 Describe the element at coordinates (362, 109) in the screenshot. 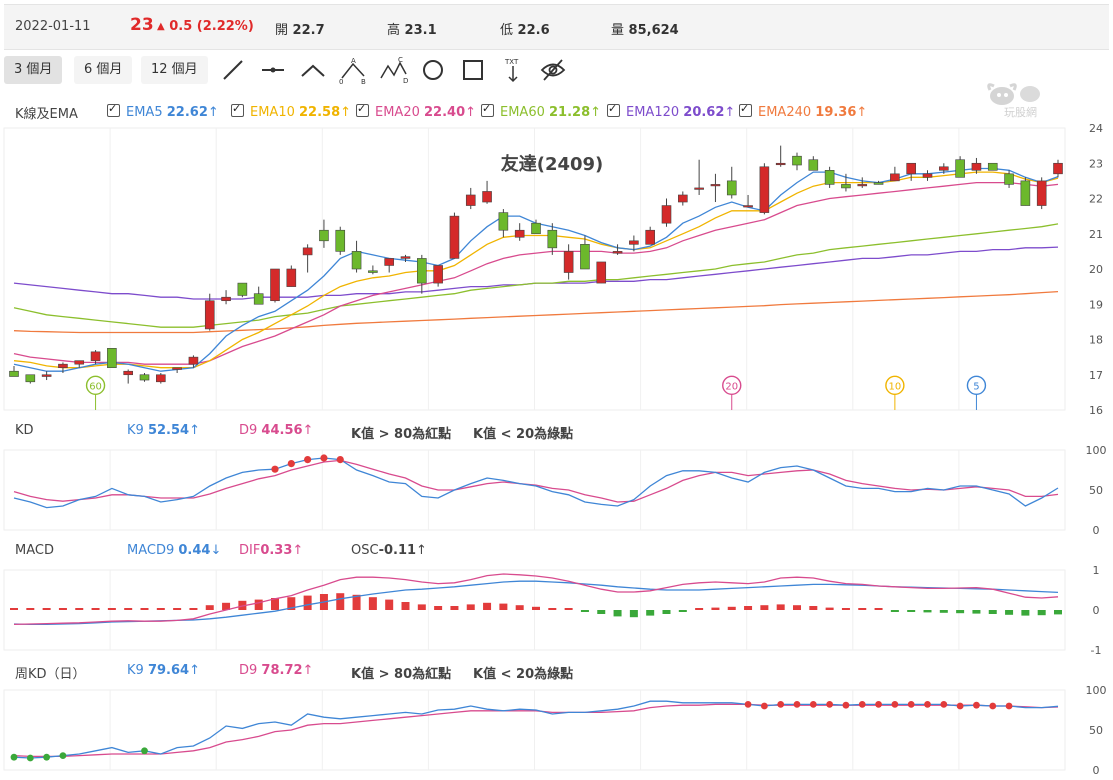

I see `ema20-checkbox` at that location.